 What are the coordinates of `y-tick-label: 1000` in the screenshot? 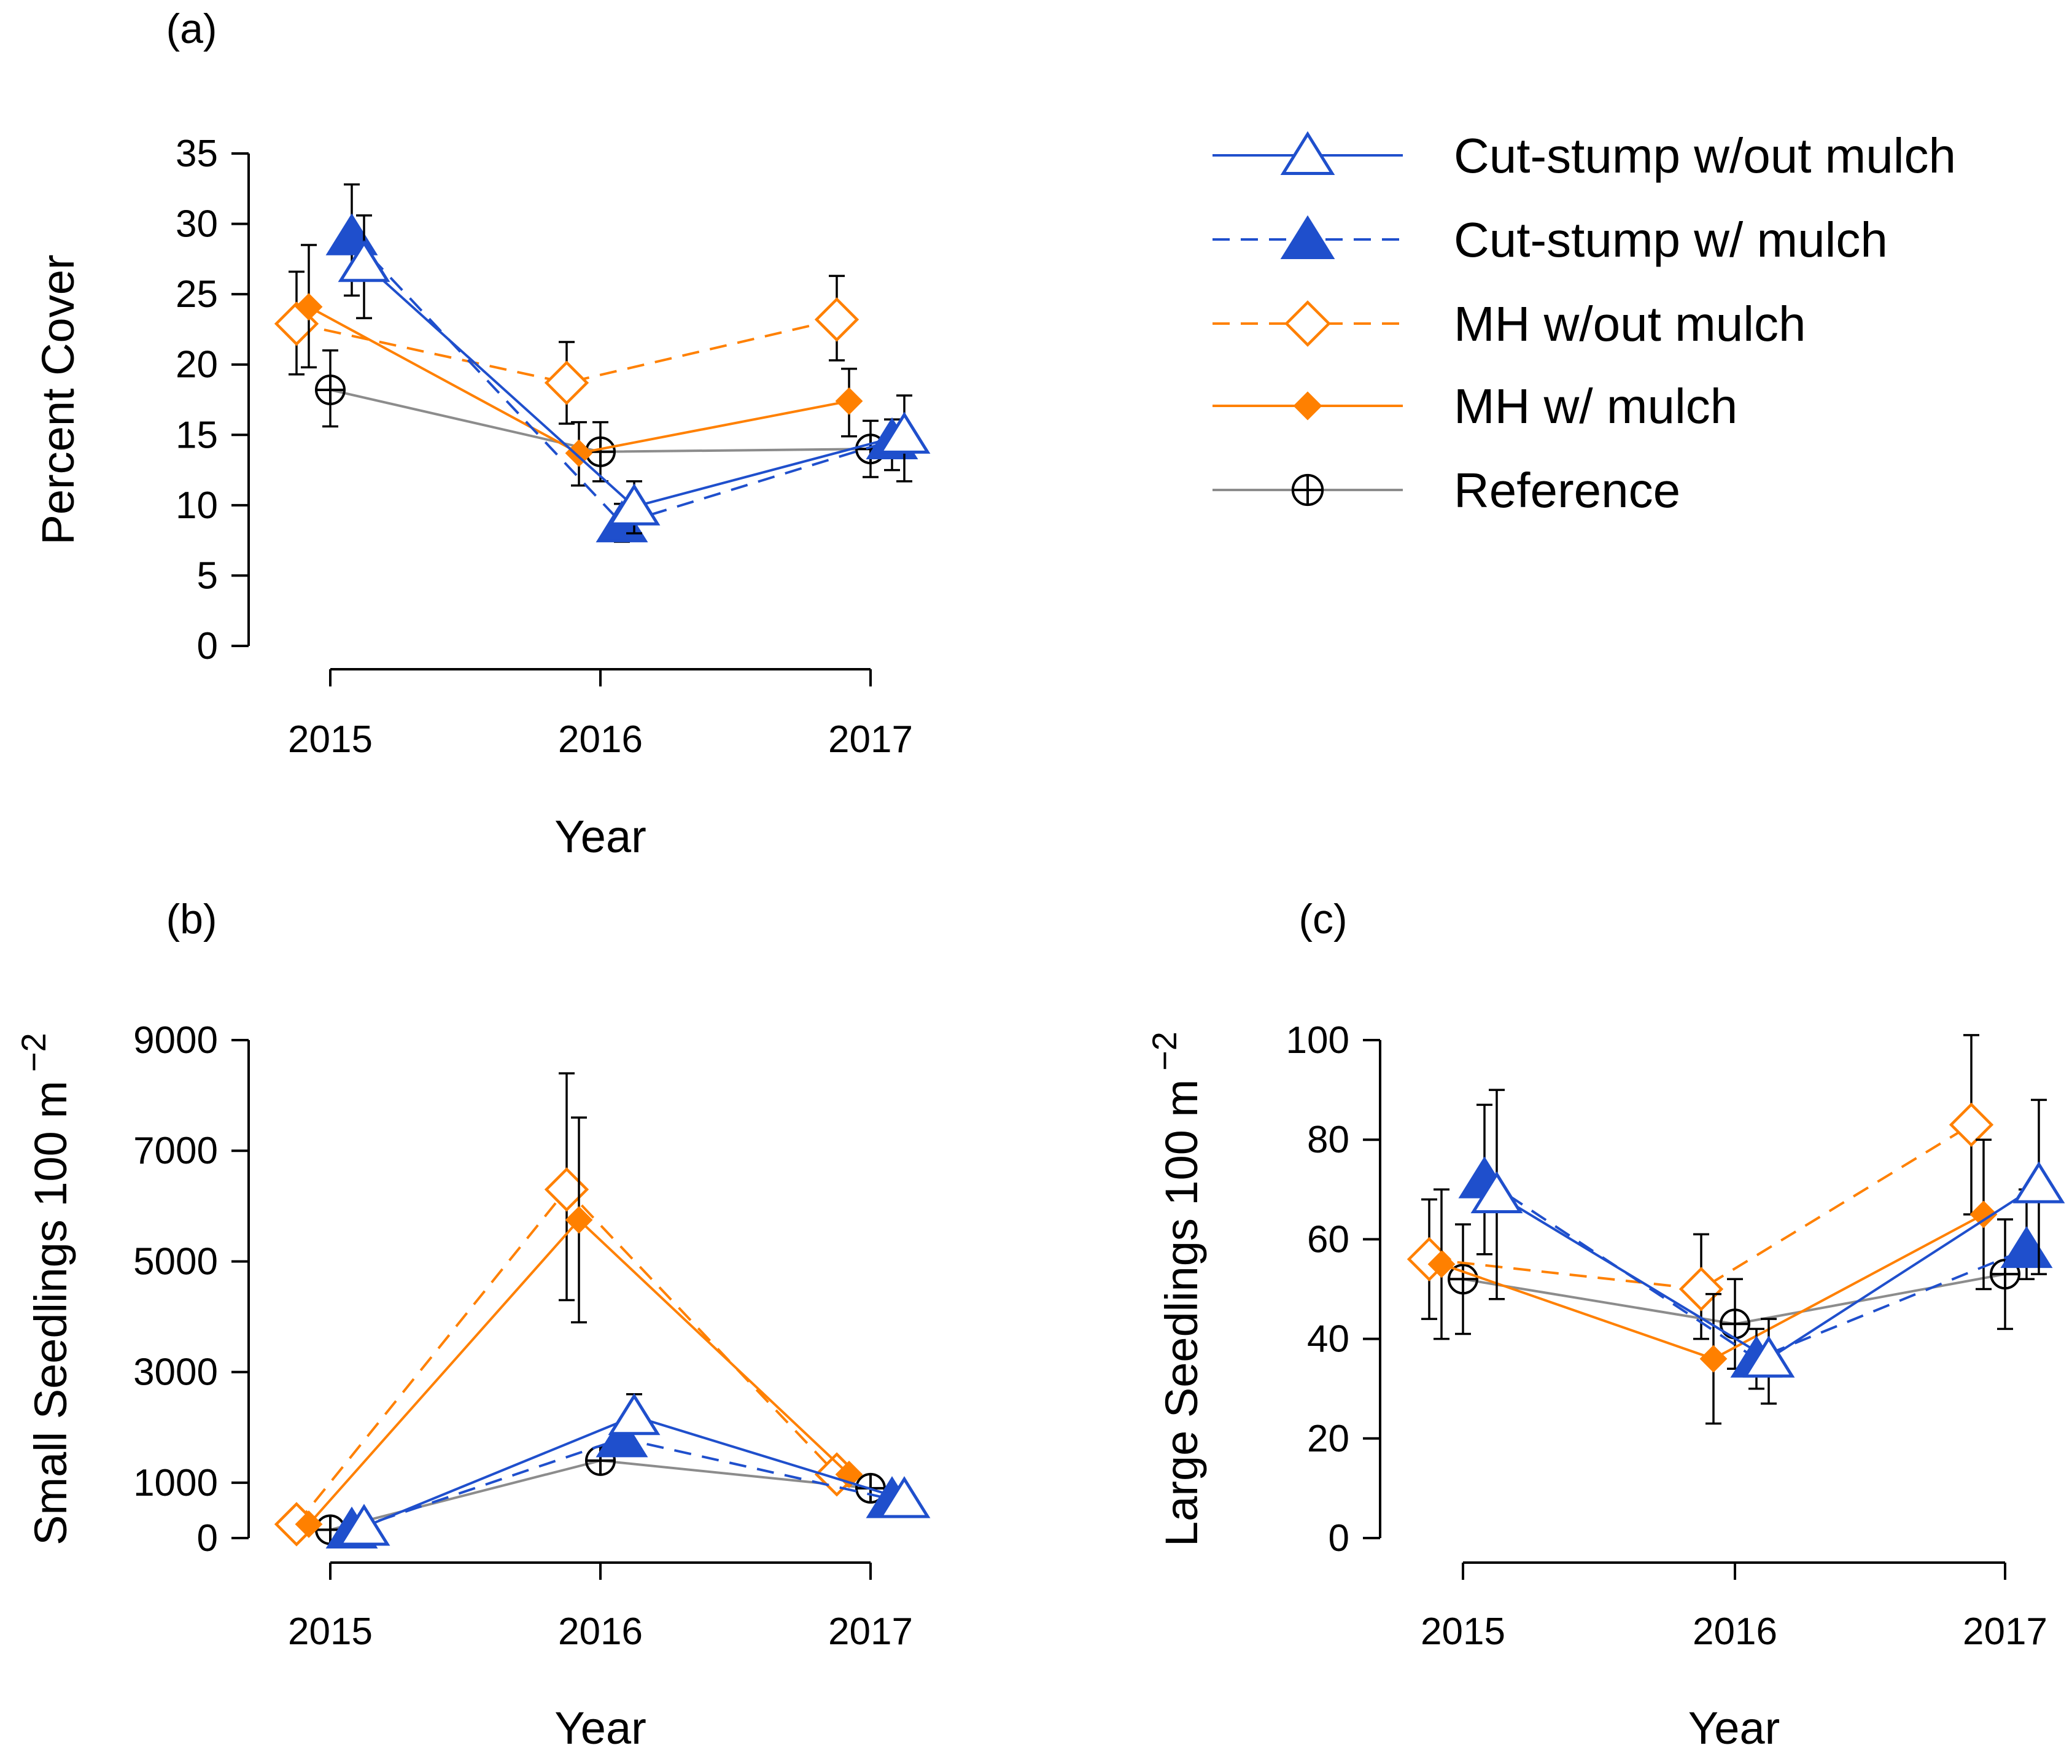 It's located at (175, 1483).